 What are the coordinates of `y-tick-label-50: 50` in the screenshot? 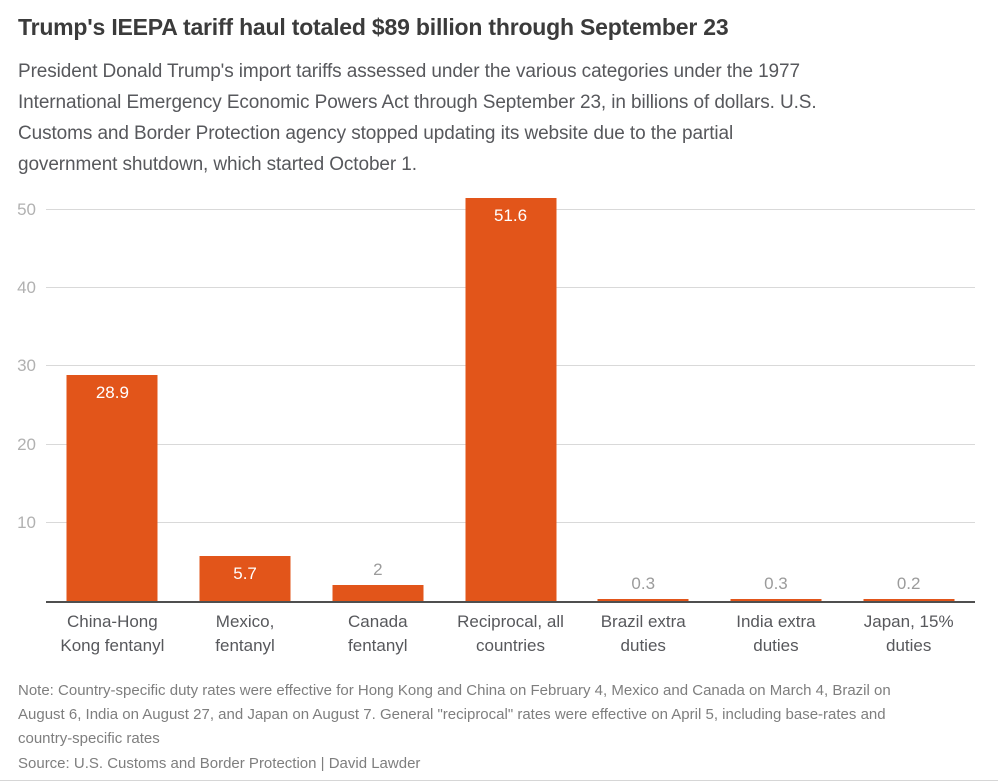 It's located at (26, 210).